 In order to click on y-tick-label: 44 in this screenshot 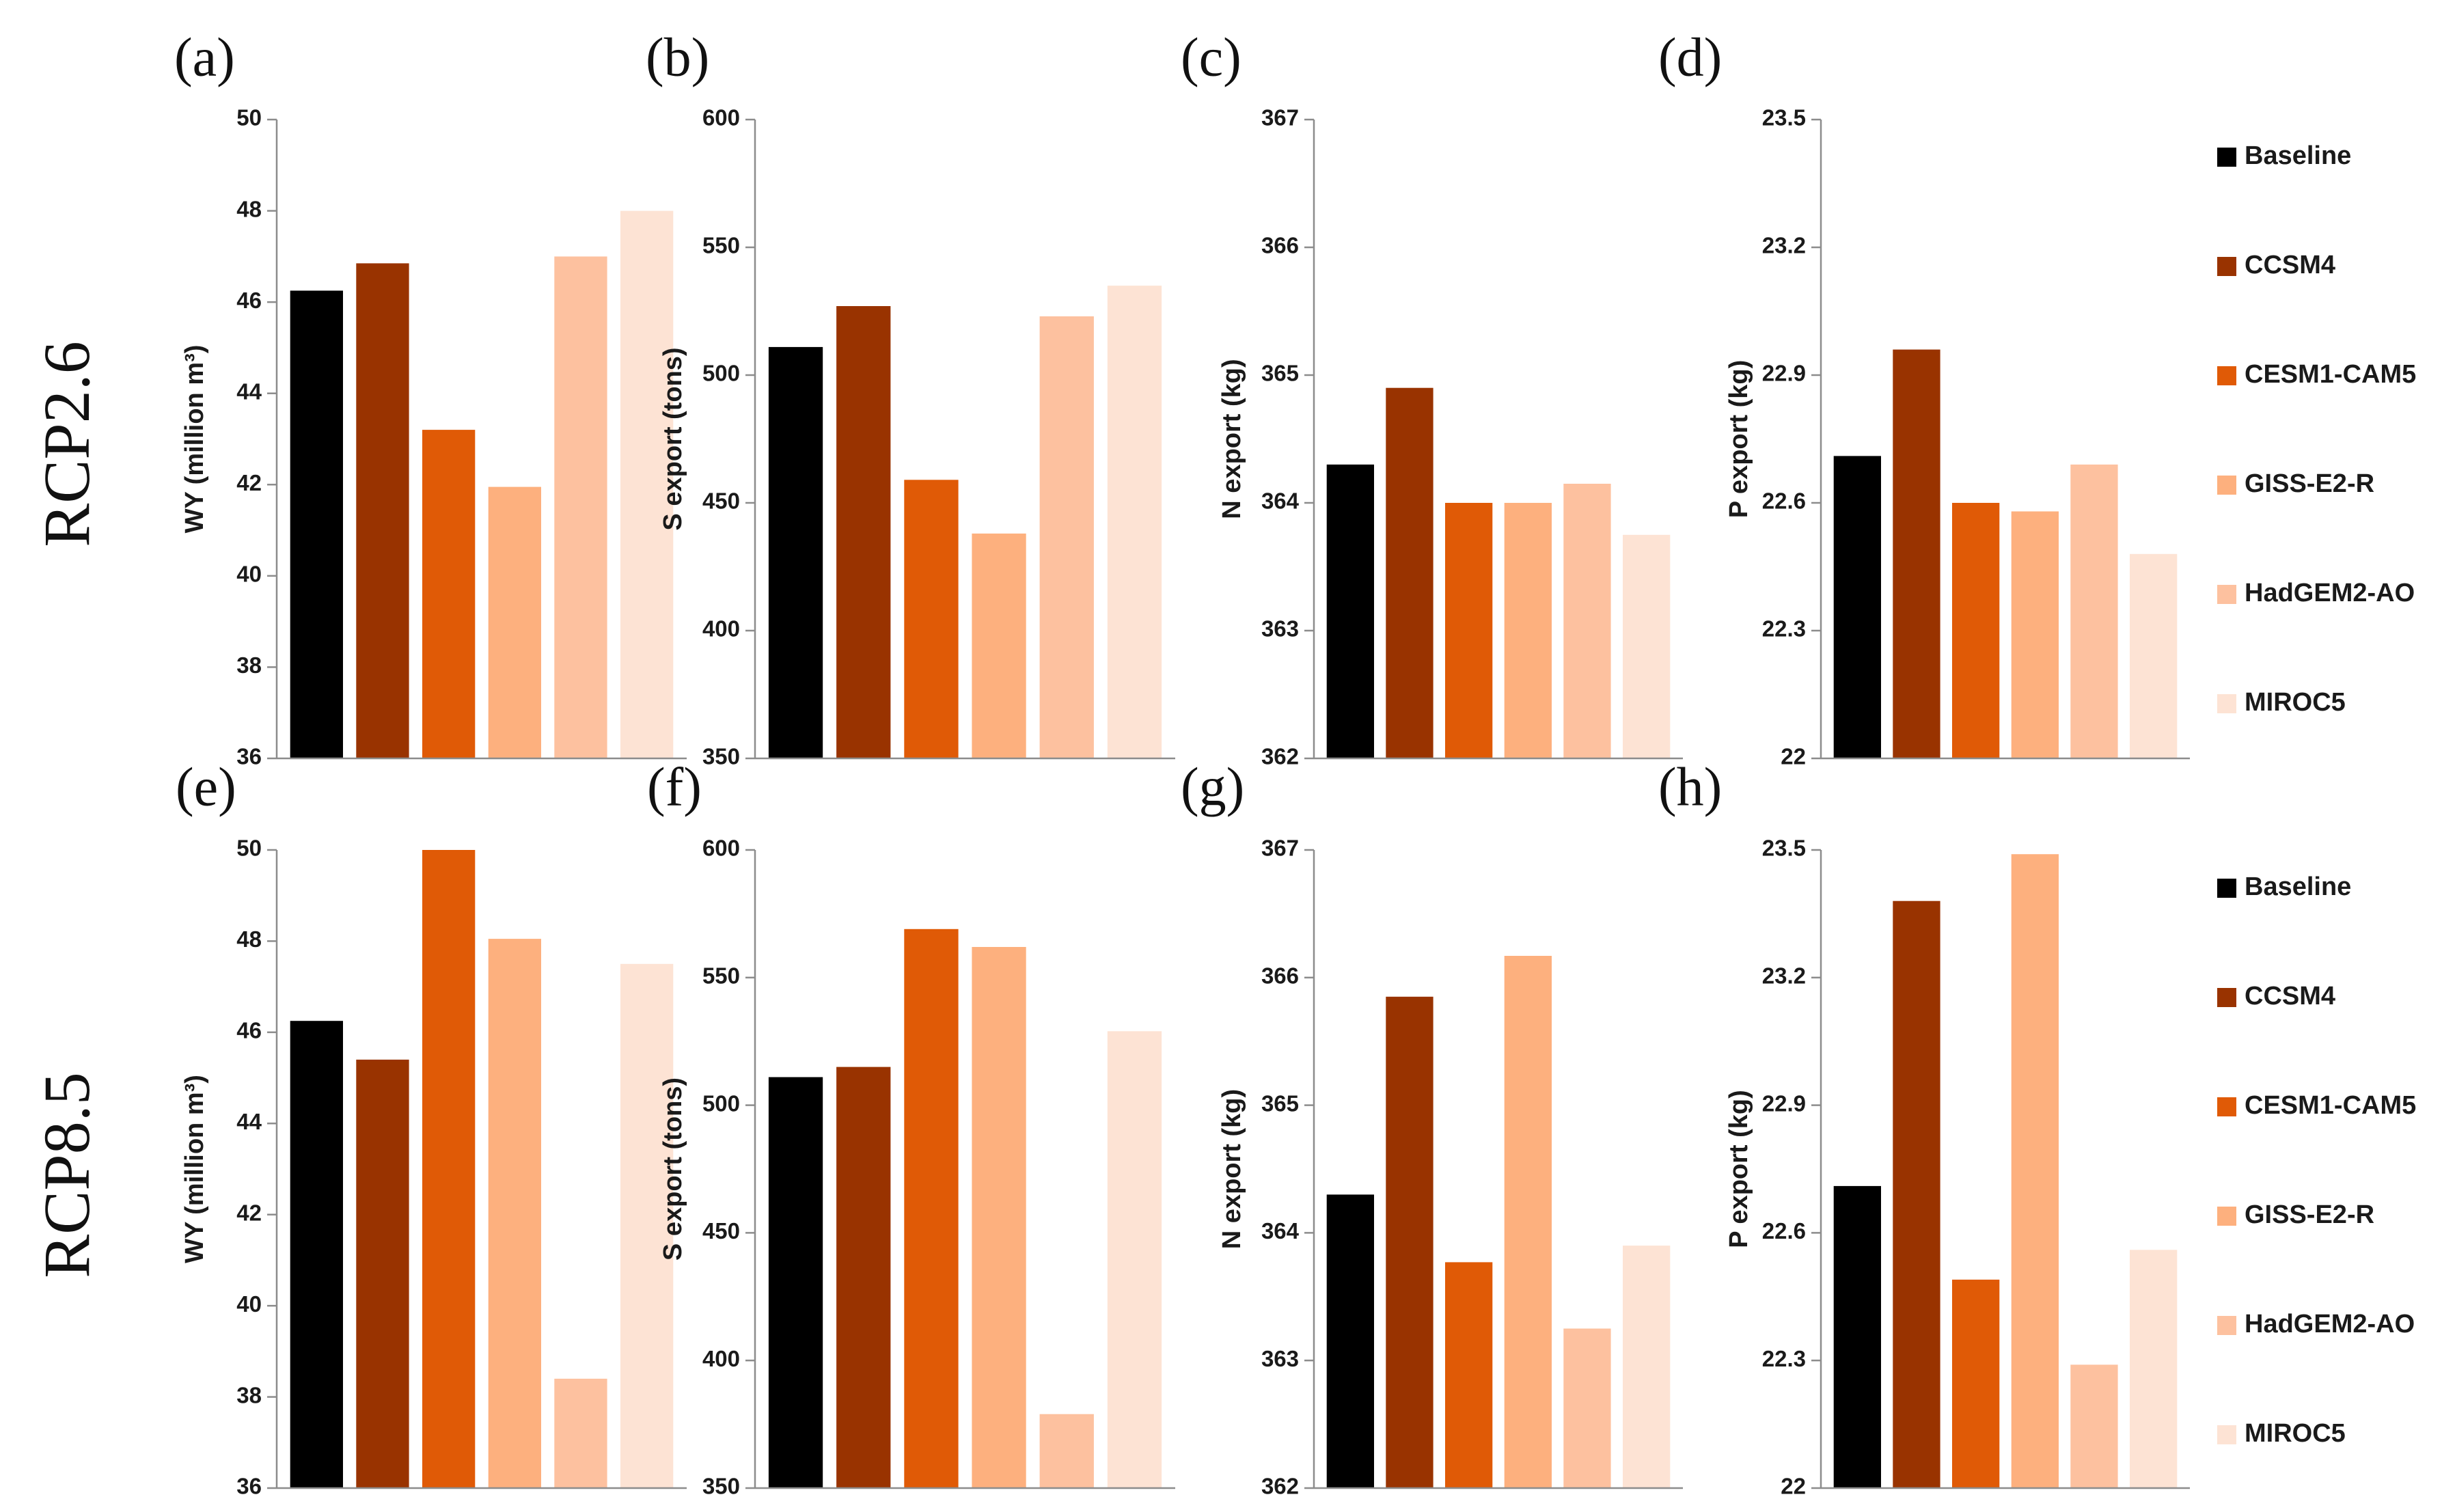, I will do `click(249, 1121)`.